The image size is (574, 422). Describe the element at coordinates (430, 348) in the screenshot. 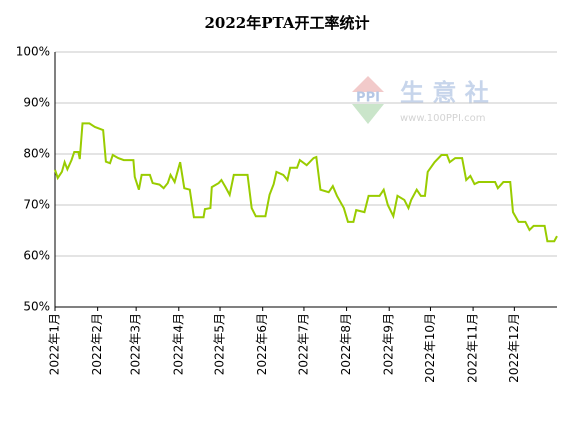

I see `x-tick-label: 2022年10月` at that location.